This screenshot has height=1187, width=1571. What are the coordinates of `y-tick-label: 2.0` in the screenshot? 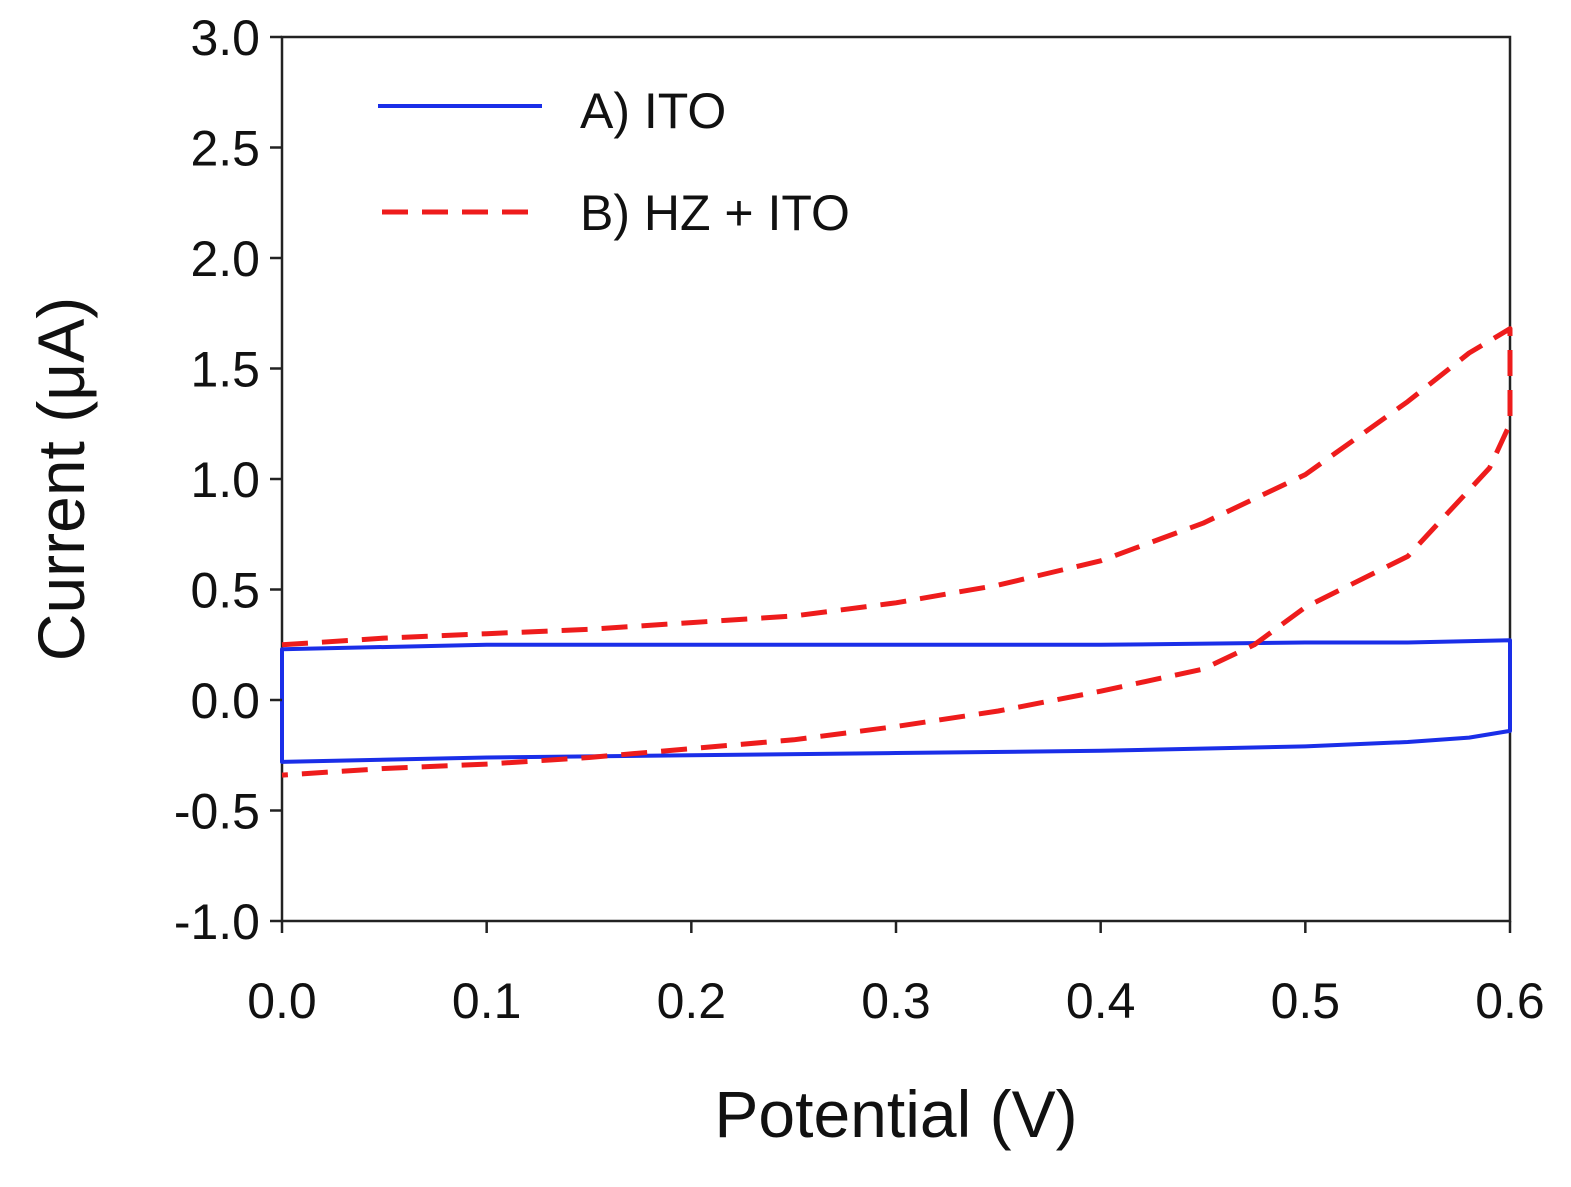 It's located at (225, 259).